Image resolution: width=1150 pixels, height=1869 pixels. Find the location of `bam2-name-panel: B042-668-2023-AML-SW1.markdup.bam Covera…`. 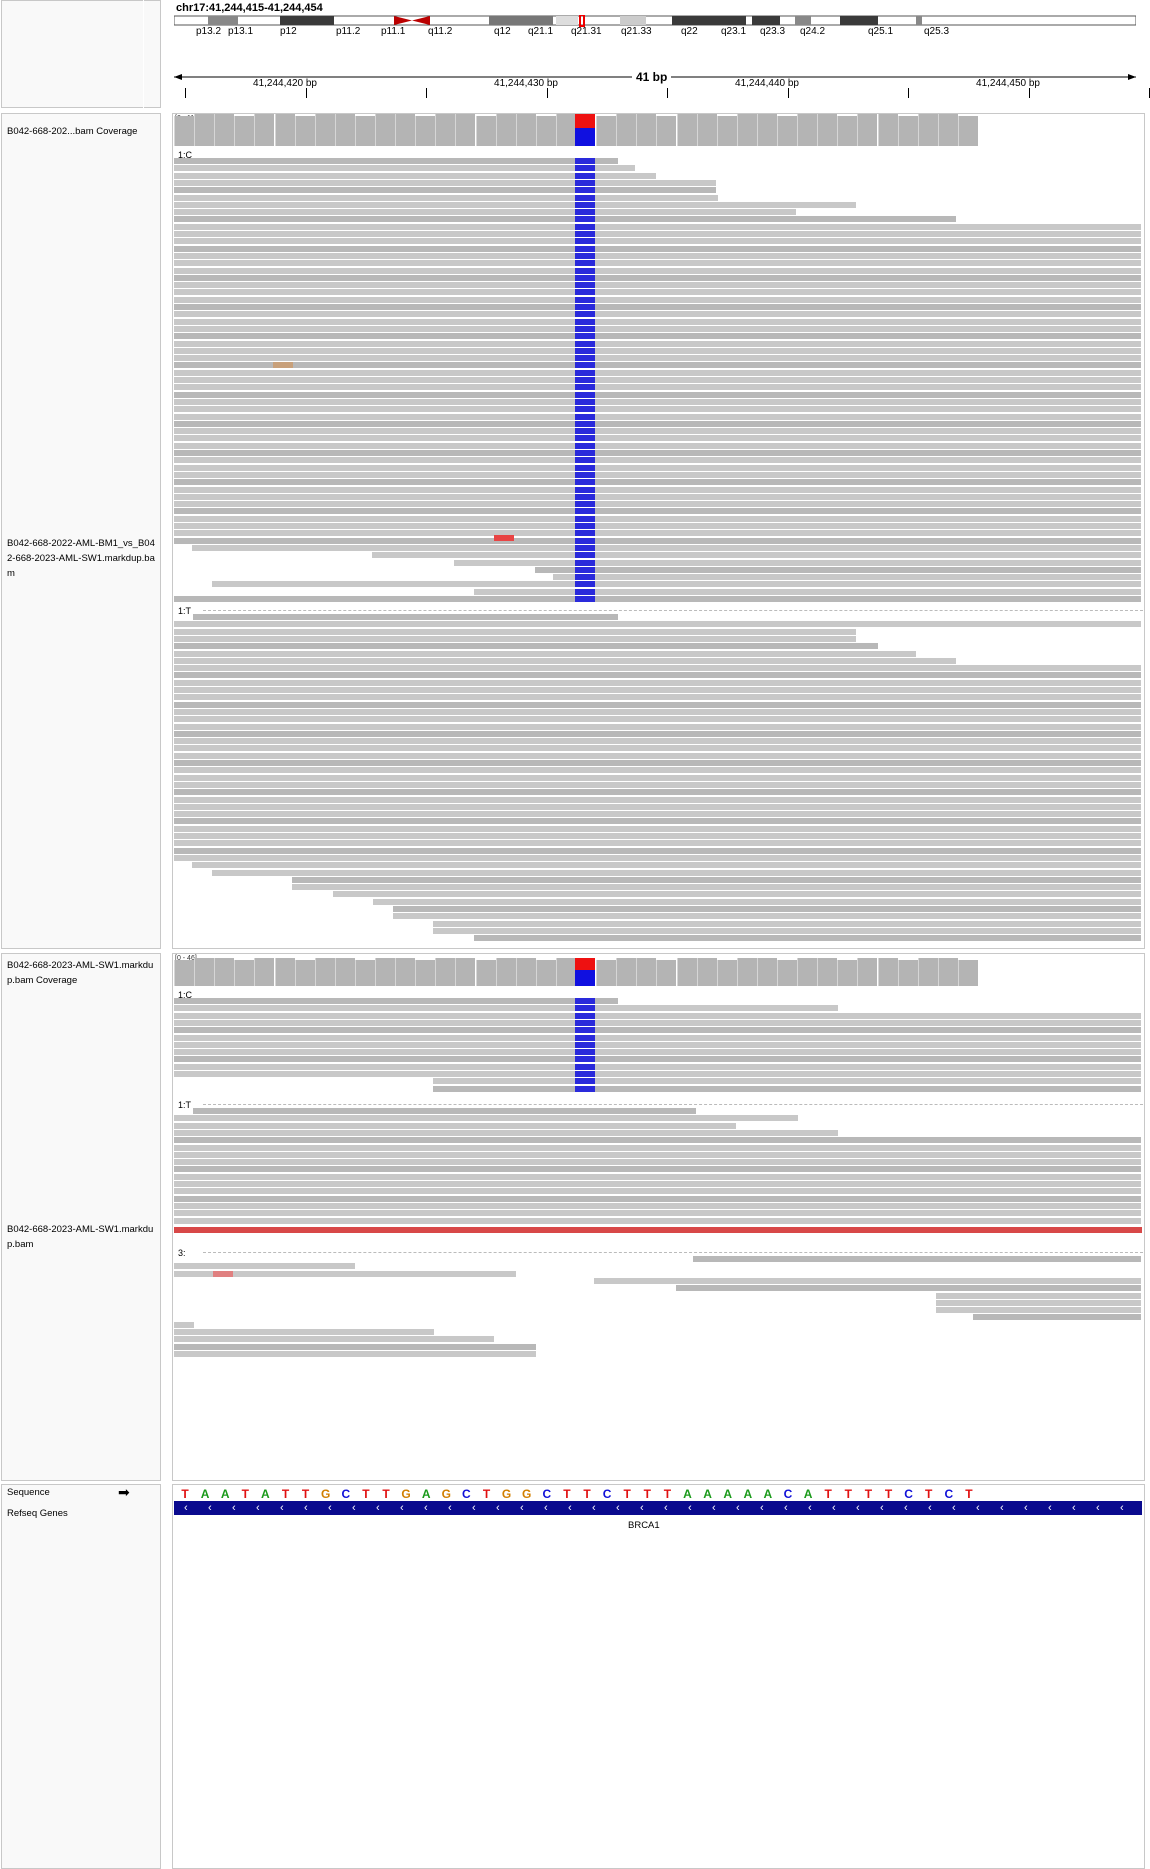

bam2-name-panel: B042-668-2023-AML-SW1.markdup.bam Covera… is located at coordinates (81, 1217).